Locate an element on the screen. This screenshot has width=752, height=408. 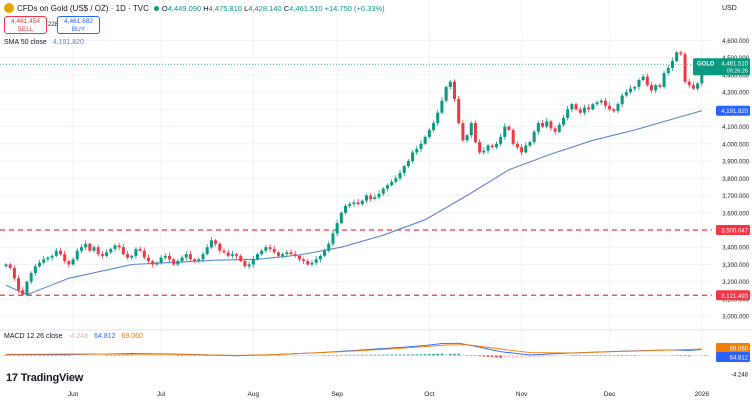
price-tick-label: 3,200.000 is located at coordinates (735, 283).